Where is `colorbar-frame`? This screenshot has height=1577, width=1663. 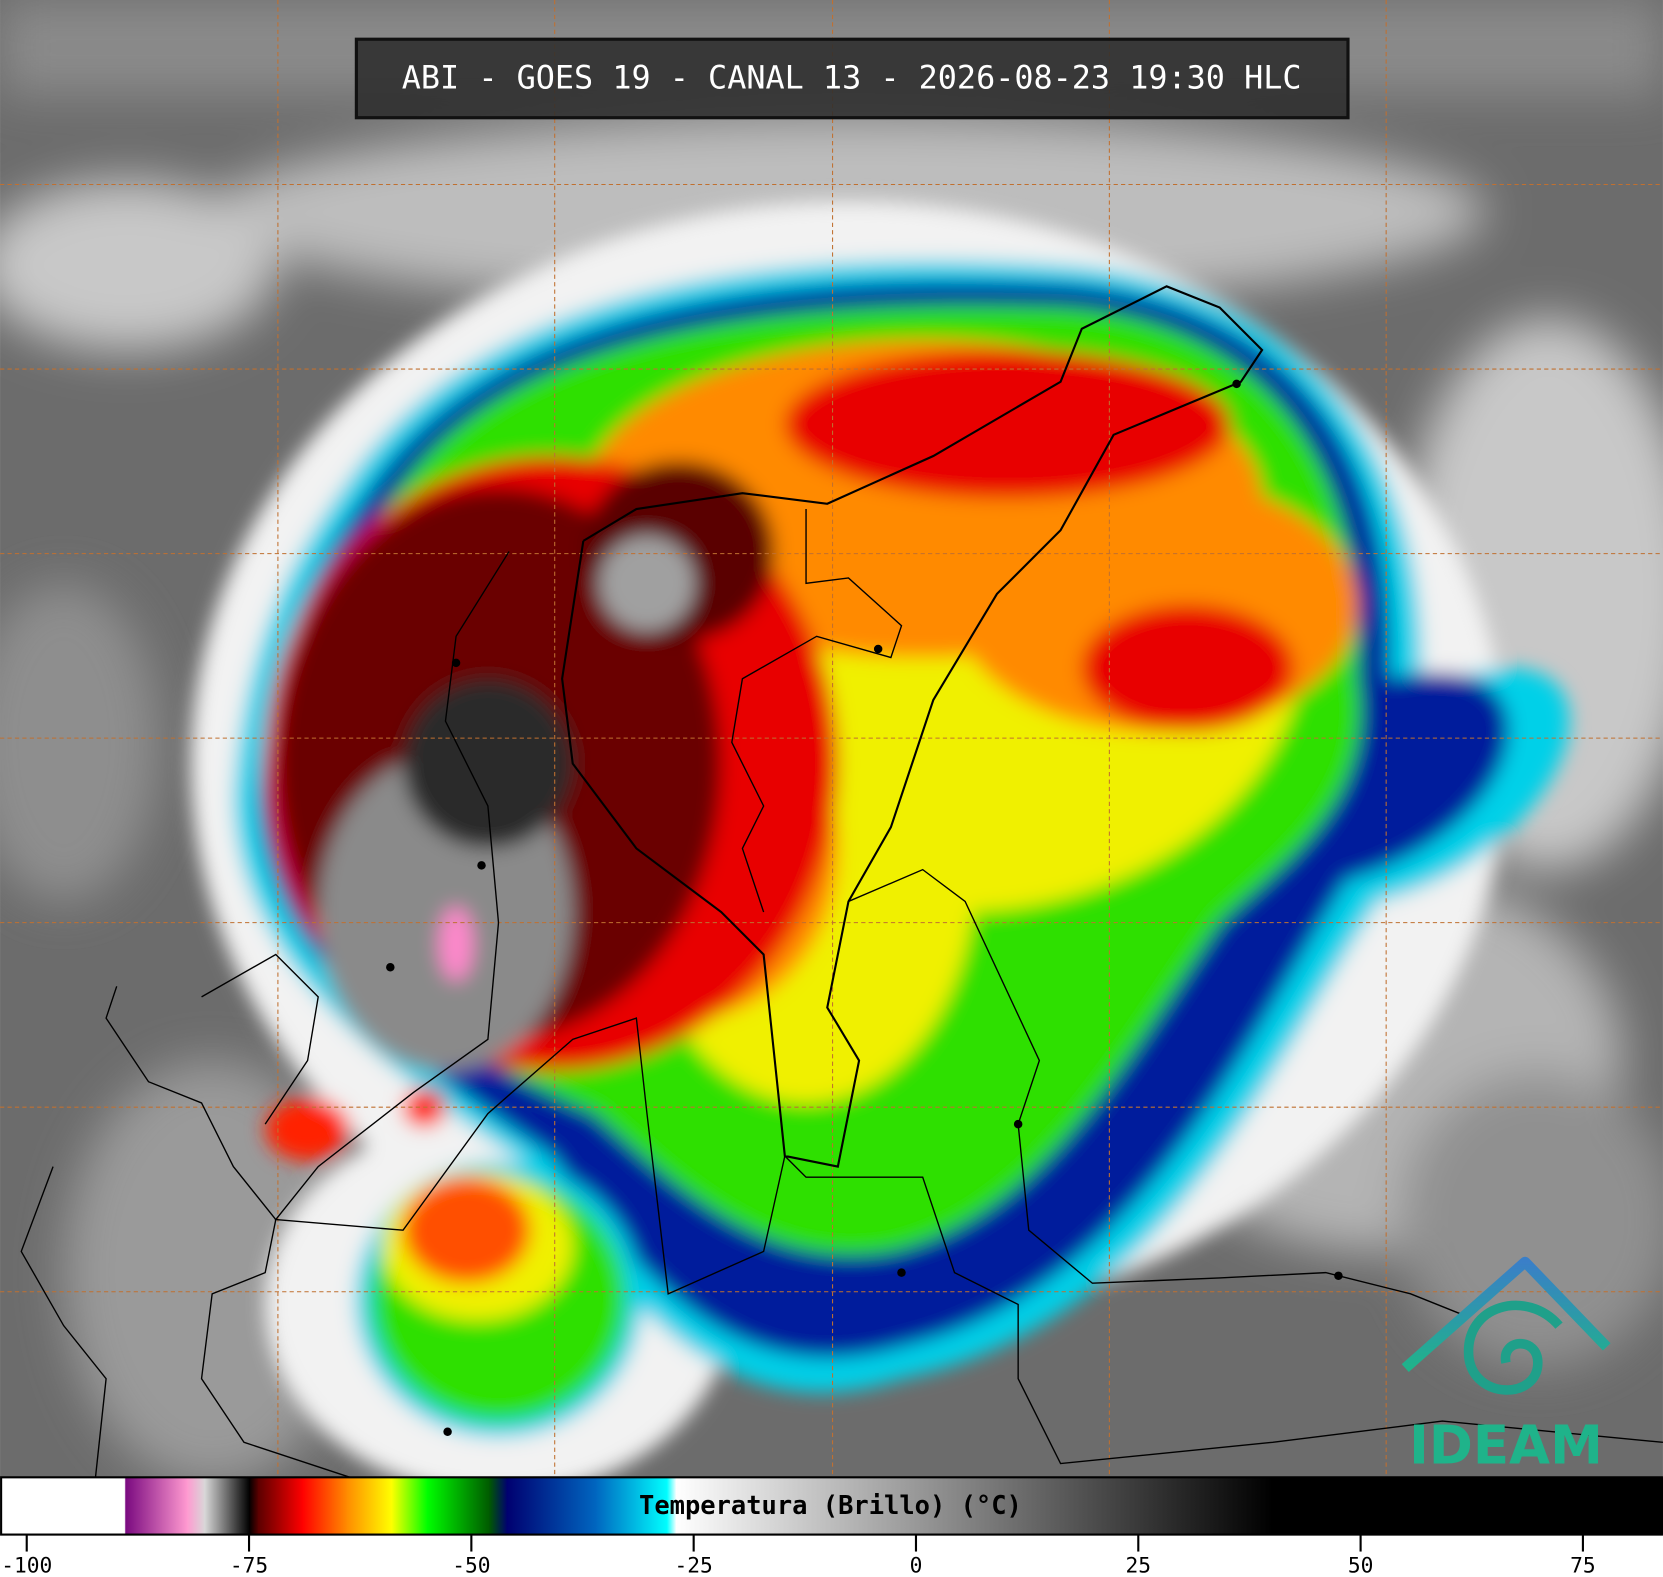 colorbar-frame is located at coordinates (831, 1506).